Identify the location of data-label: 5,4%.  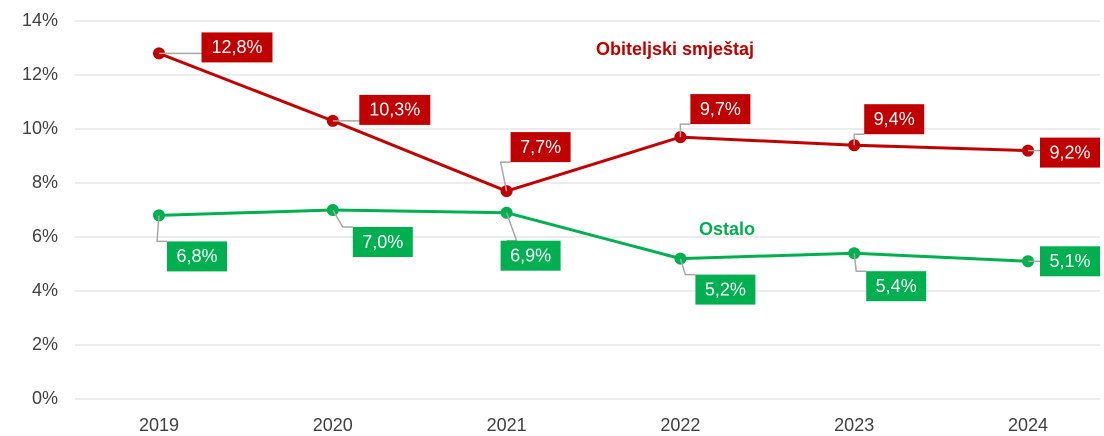
(896, 286).